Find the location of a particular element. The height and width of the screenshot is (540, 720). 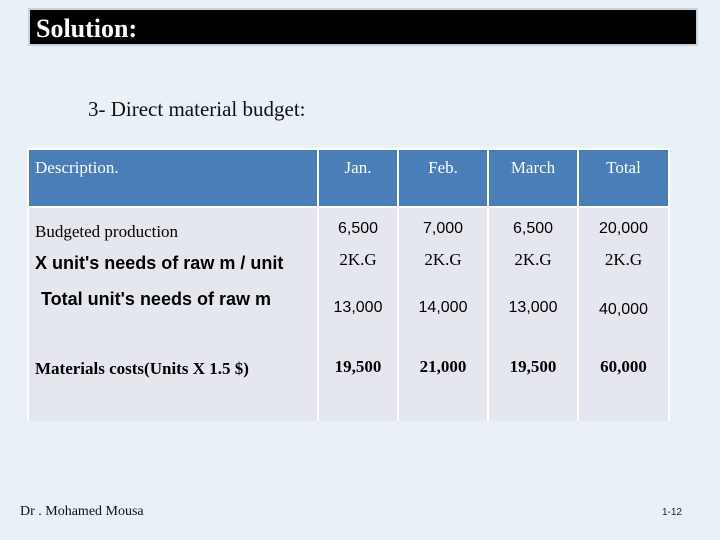

header-feb: Feb. is located at coordinates (443, 178).